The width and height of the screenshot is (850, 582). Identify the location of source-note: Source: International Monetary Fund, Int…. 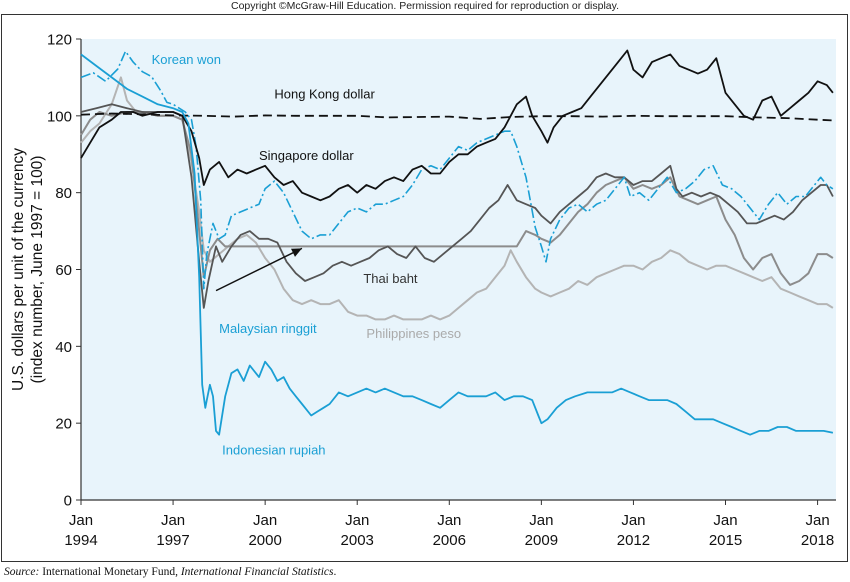
(170, 572).